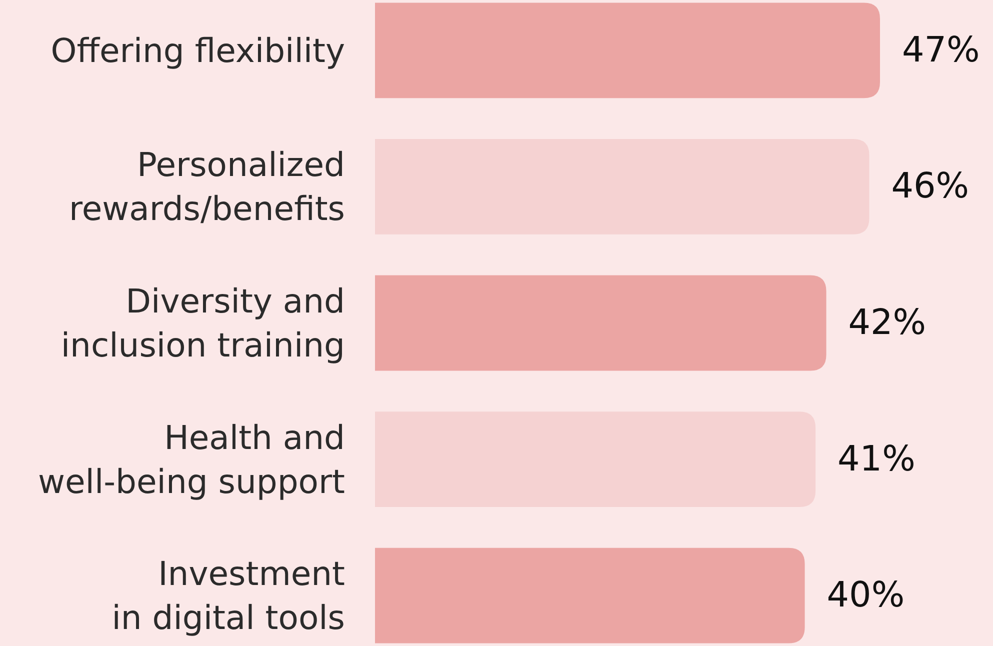 The width and height of the screenshot is (993, 646). Describe the element at coordinates (930, 186) in the screenshot. I see `data-label: 46%` at that location.